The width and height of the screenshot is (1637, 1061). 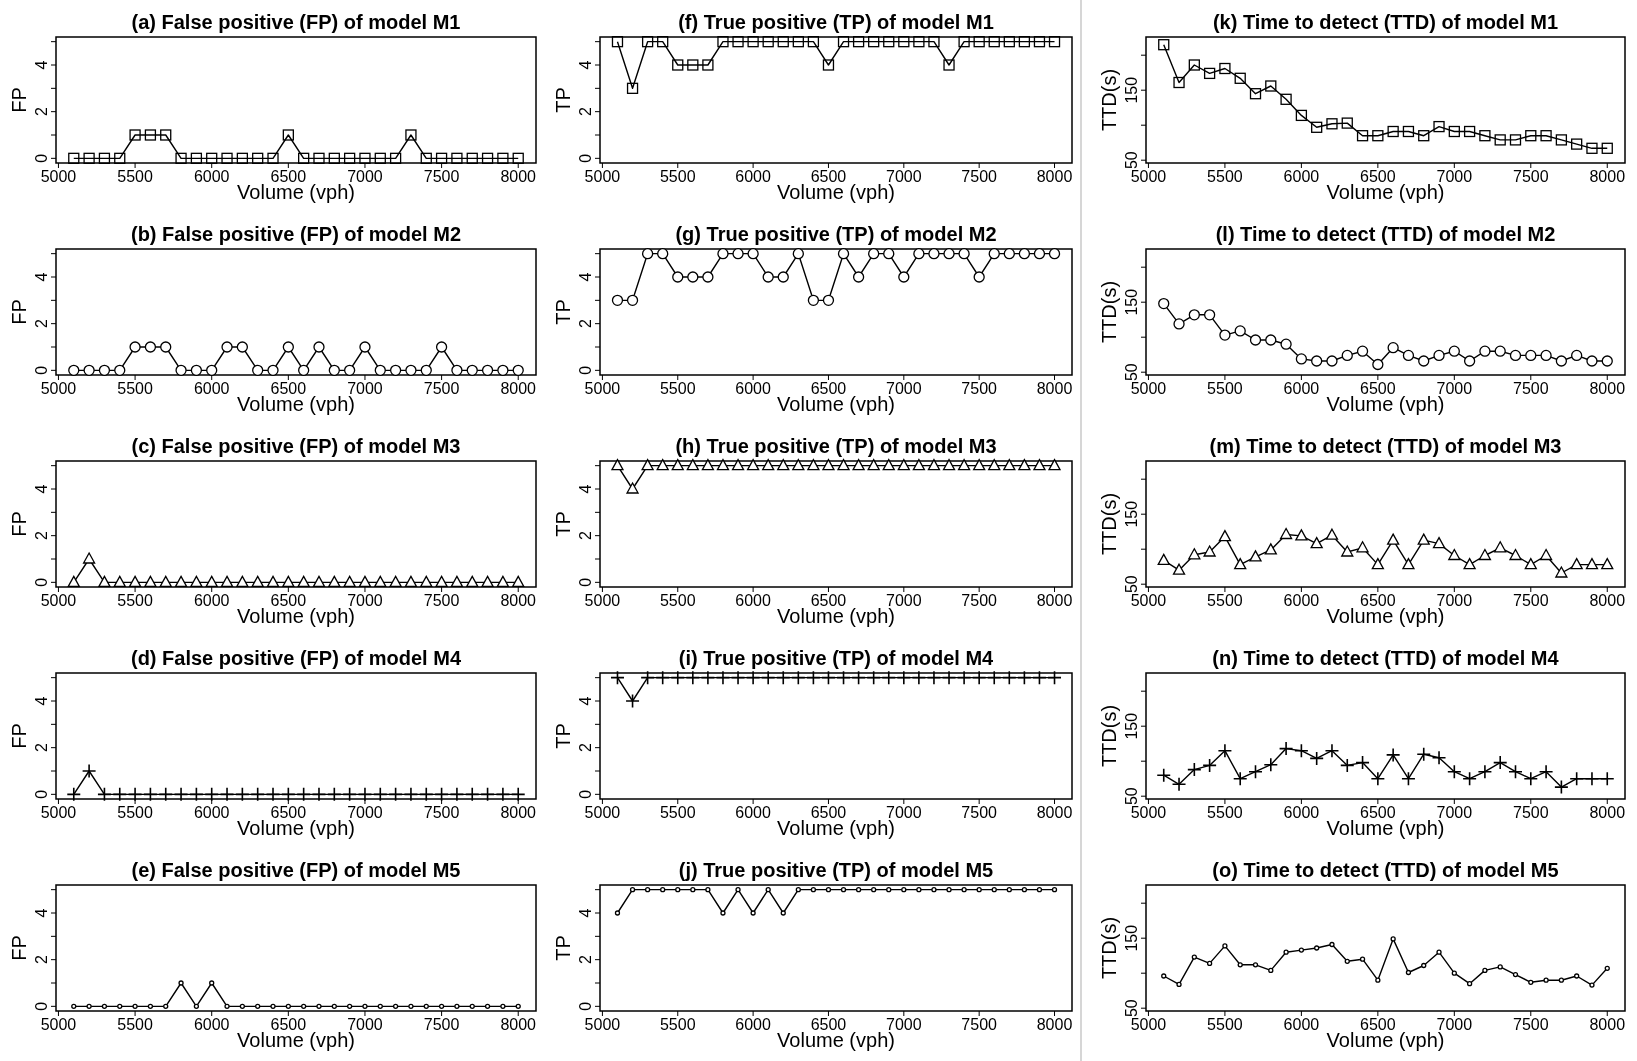 What do you see at coordinates (1386, 658) in the screenshot?
I see `chart-title: (n) Time to detect (TTD) of model M4` at bounding box center [1386, 658].